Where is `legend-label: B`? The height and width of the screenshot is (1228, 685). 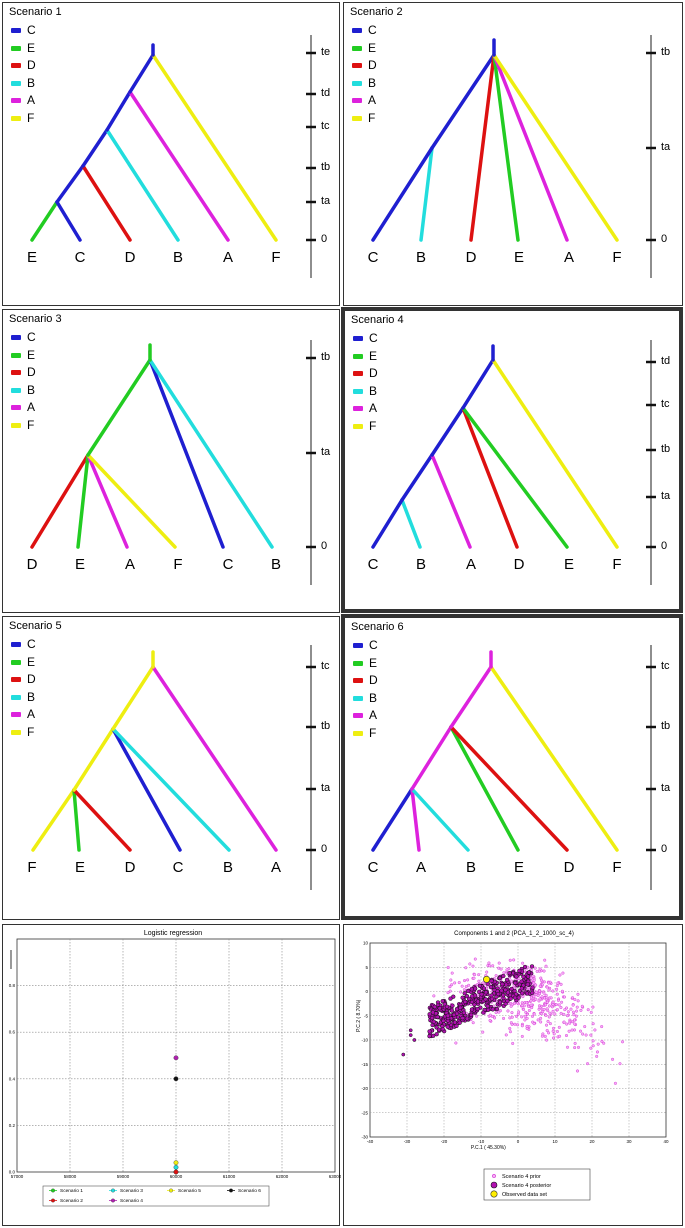
legend-label: B is located at coordinates (31, 82).